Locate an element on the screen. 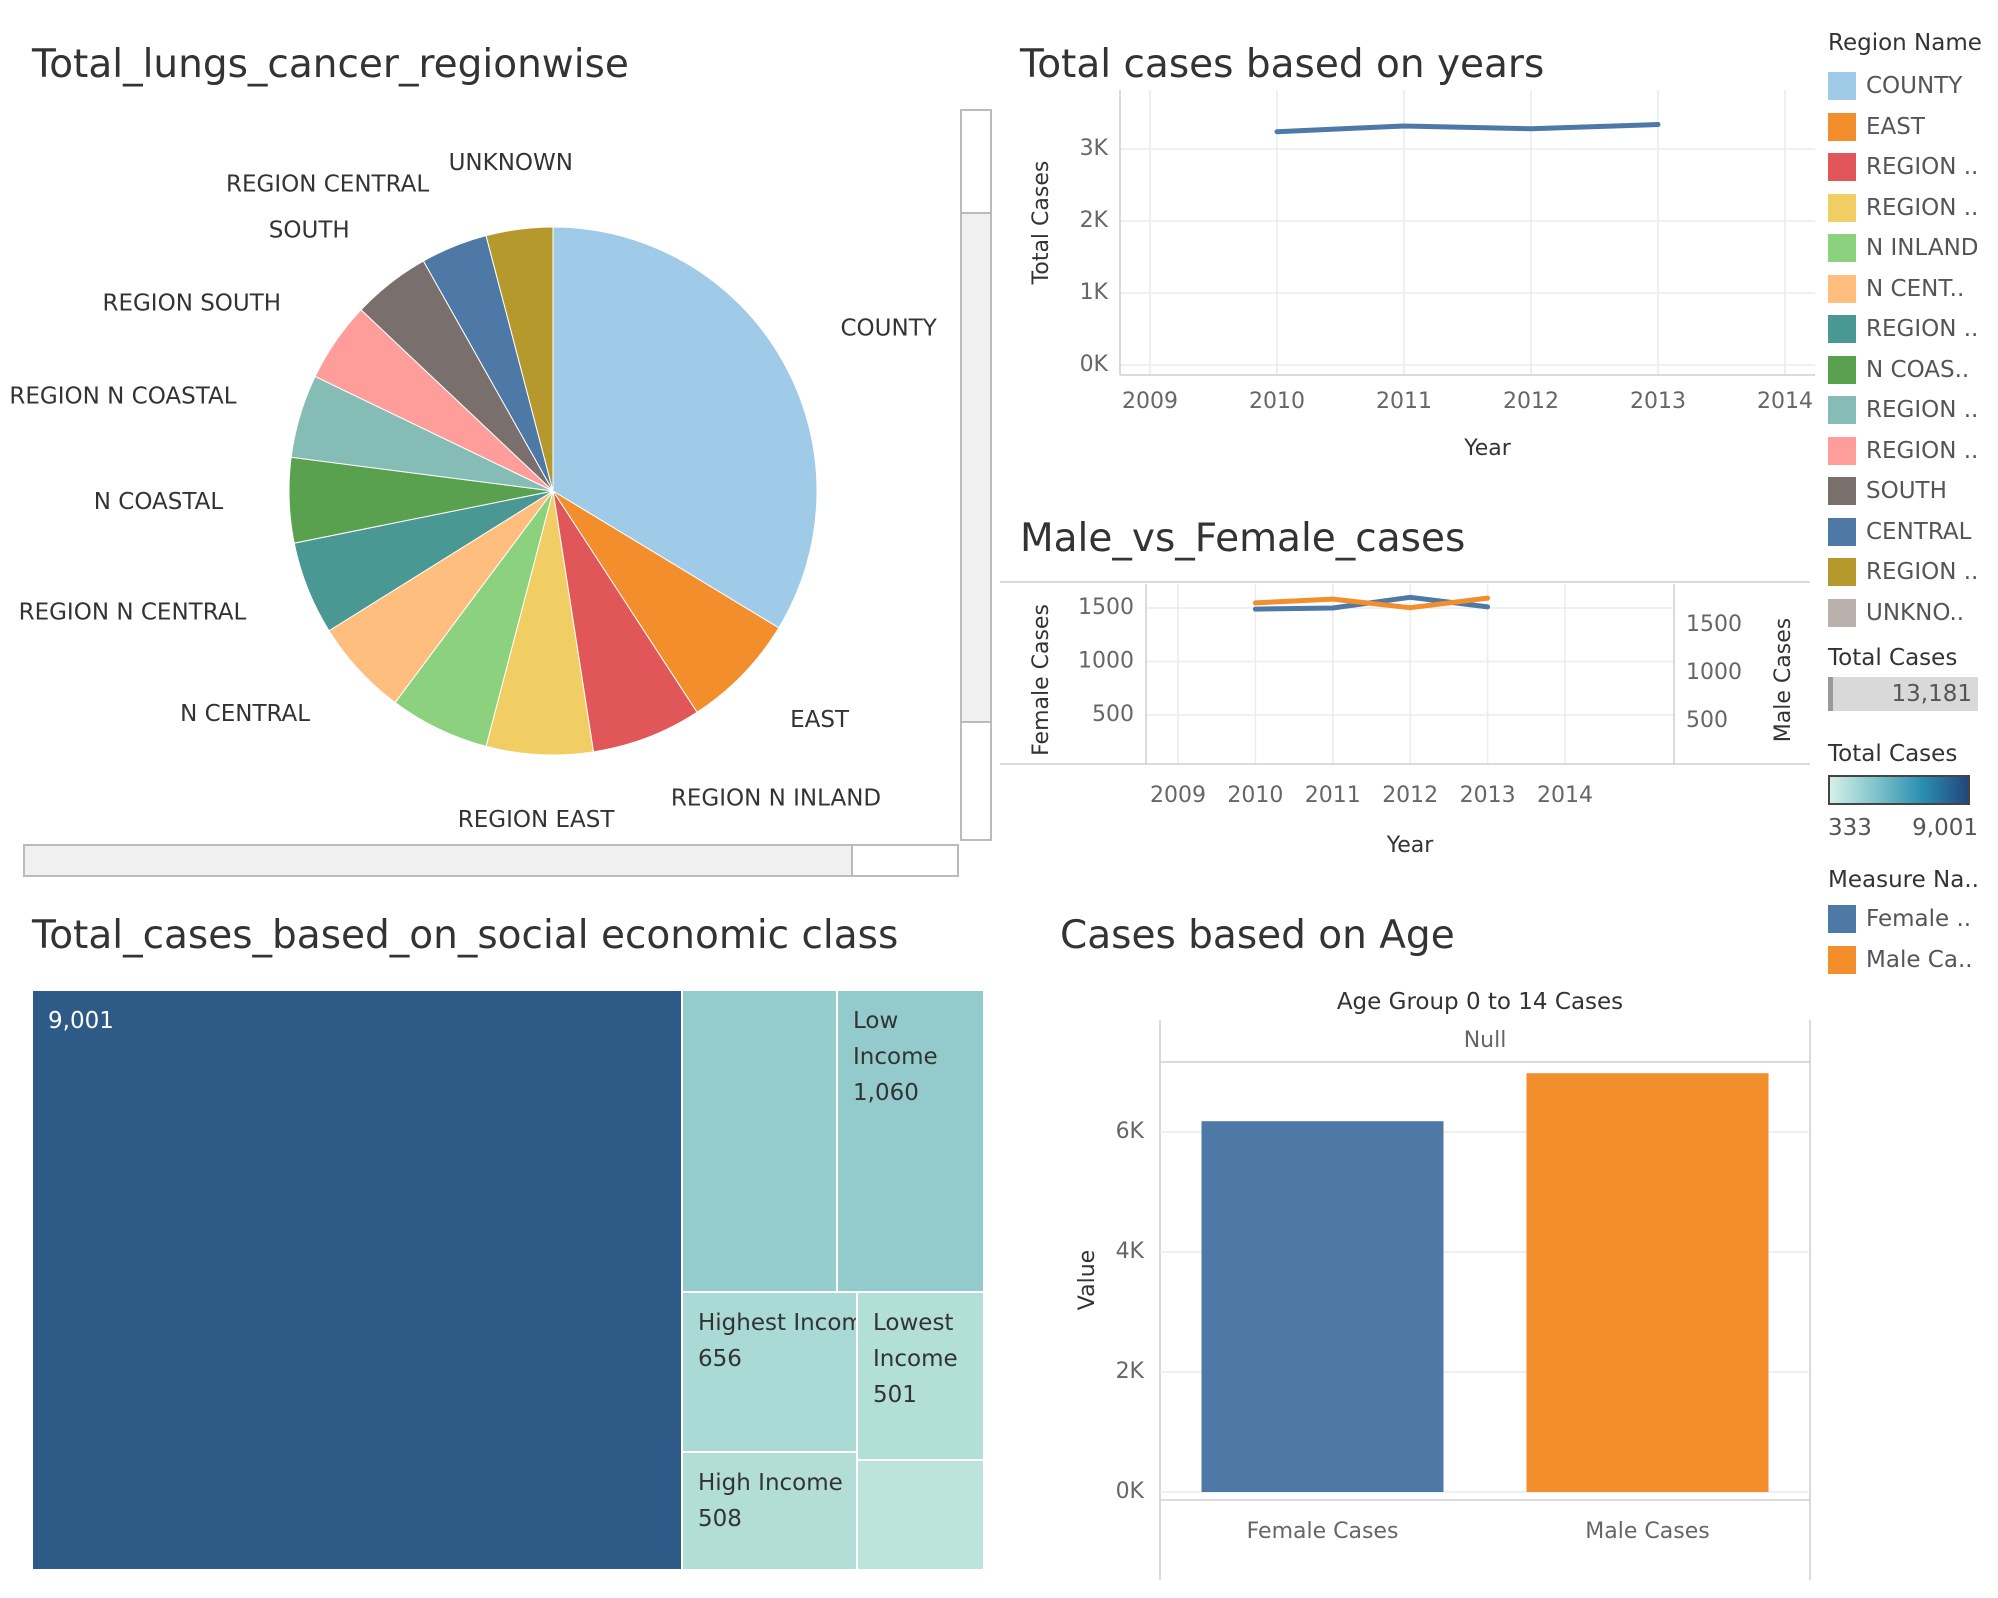  treemap-cell-value: 501 is located at coordinates (895, 1395).